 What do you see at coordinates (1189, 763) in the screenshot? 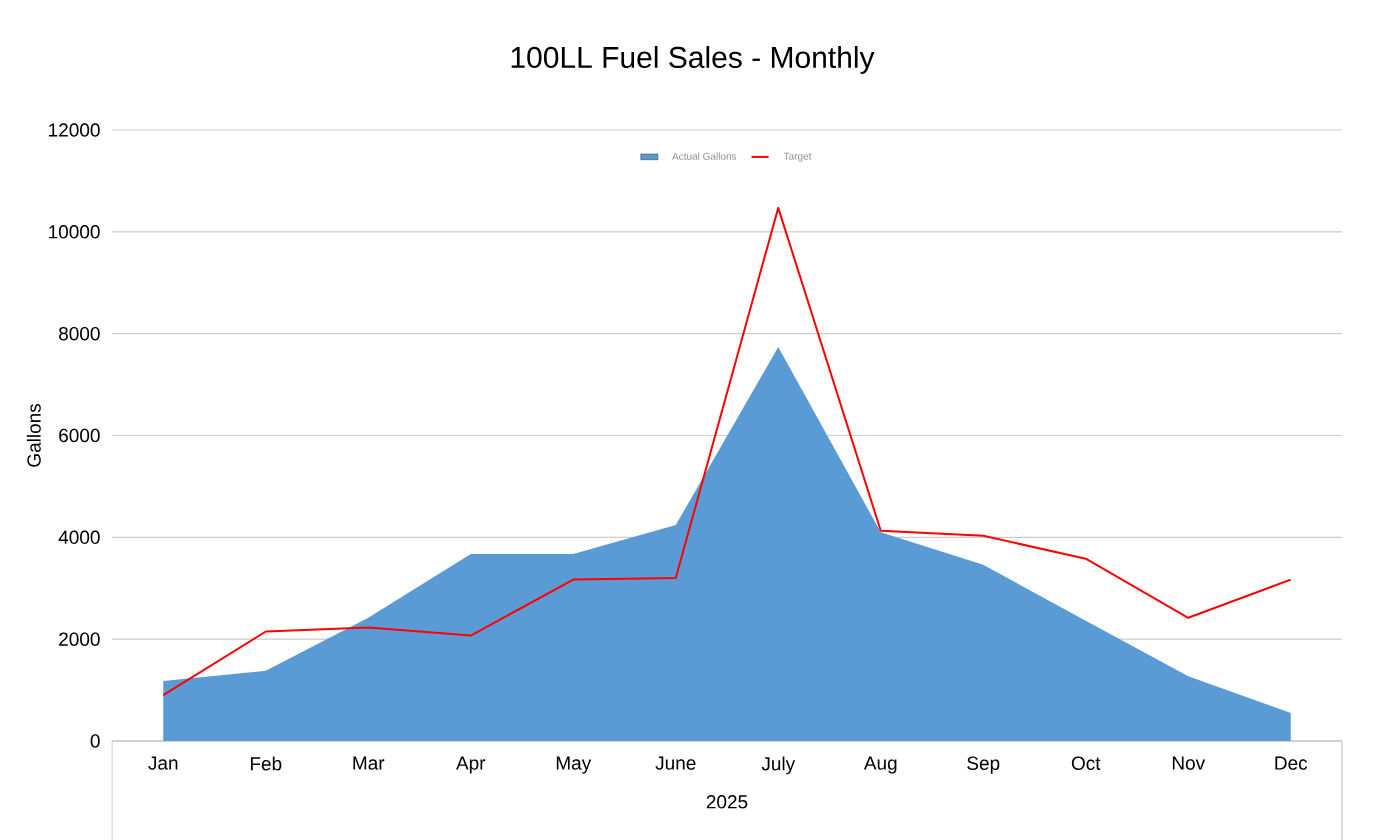
I see `x-tick-label: Nov` at bounding box center [1189, 763].